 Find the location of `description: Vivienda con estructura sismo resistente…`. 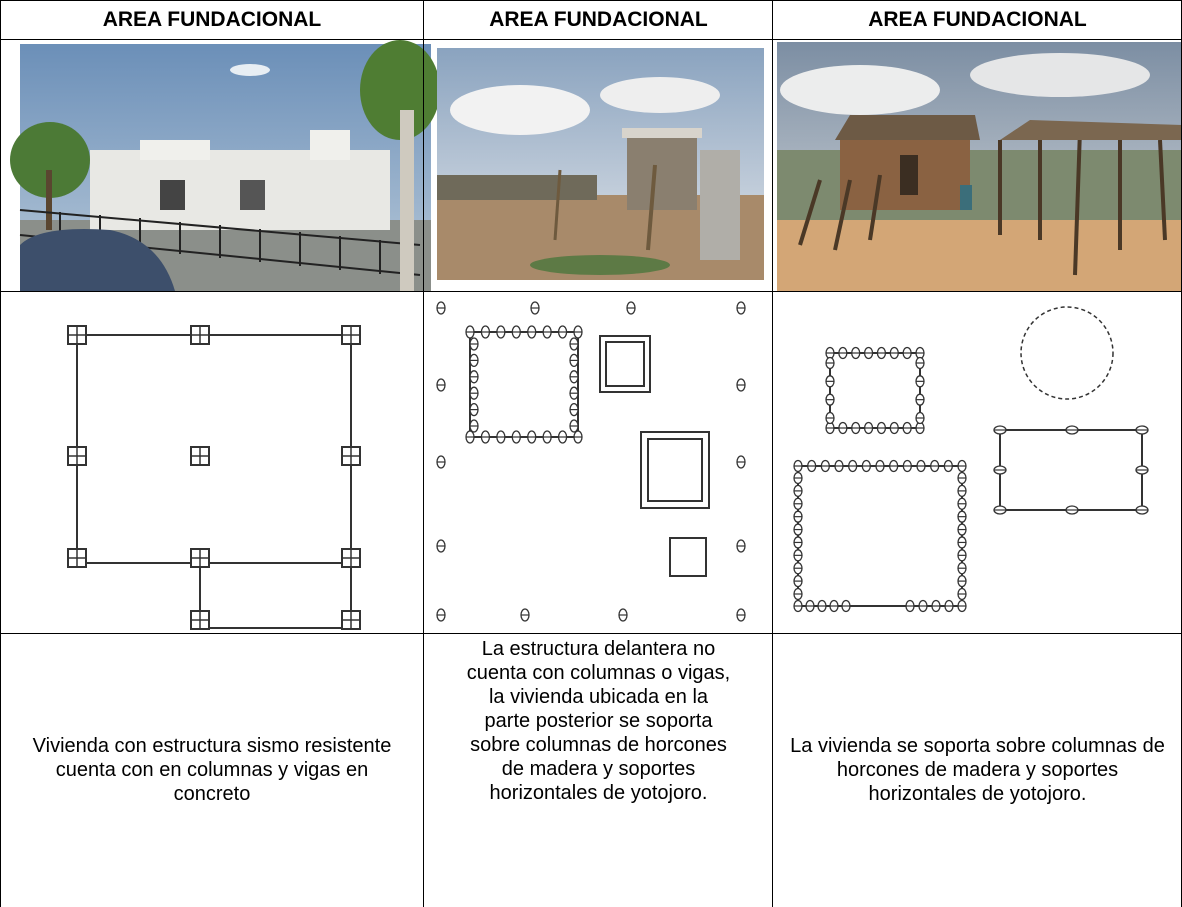

description: Vivienda con estructura sismo resistente… is located at coordinates (212, 770).